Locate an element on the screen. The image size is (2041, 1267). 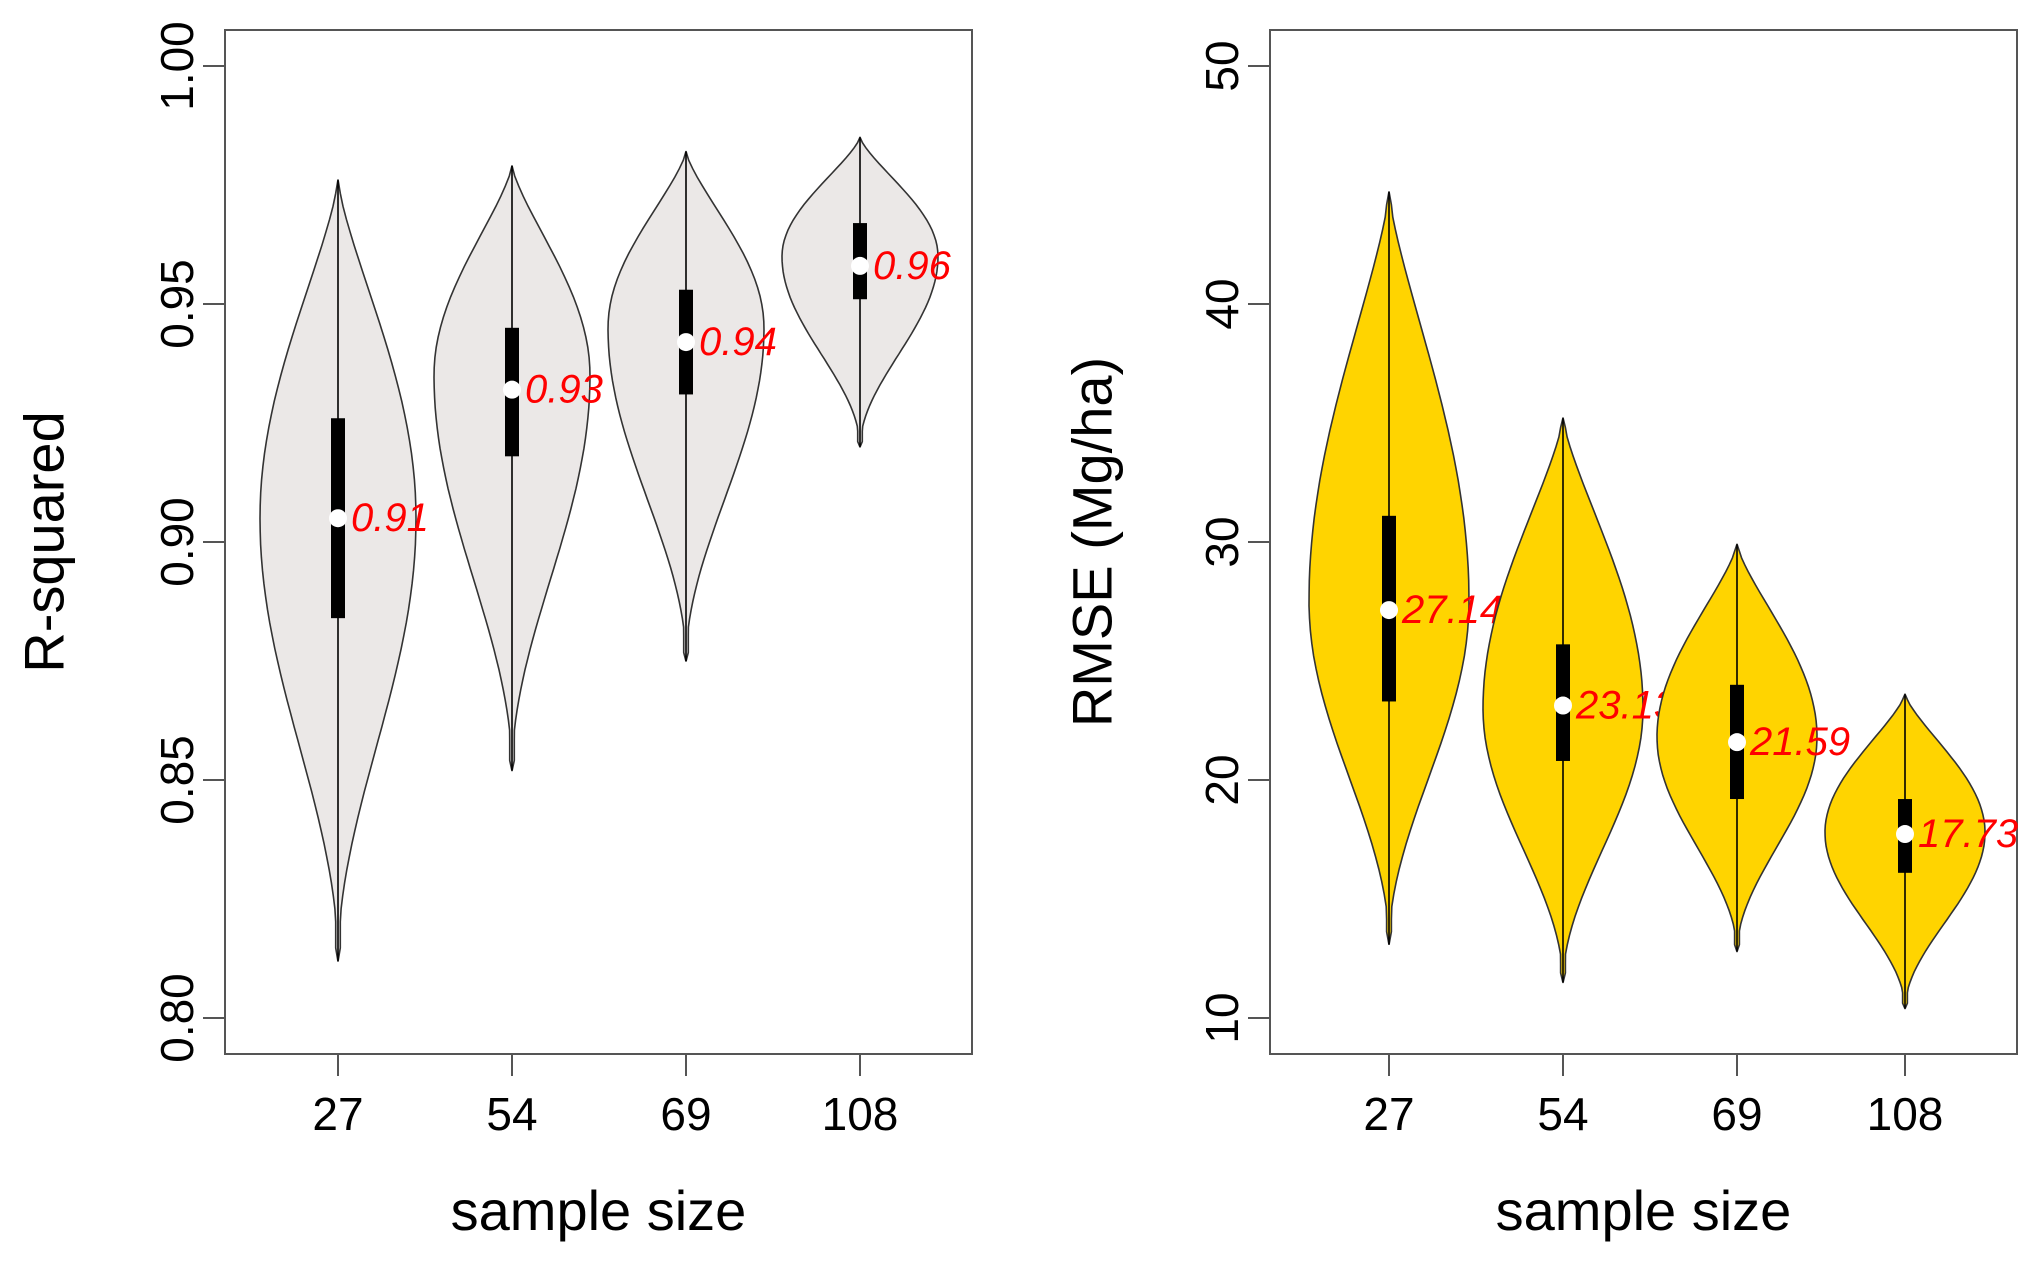
y-tick-label: 10 is located at coordinates (1222, 1017).